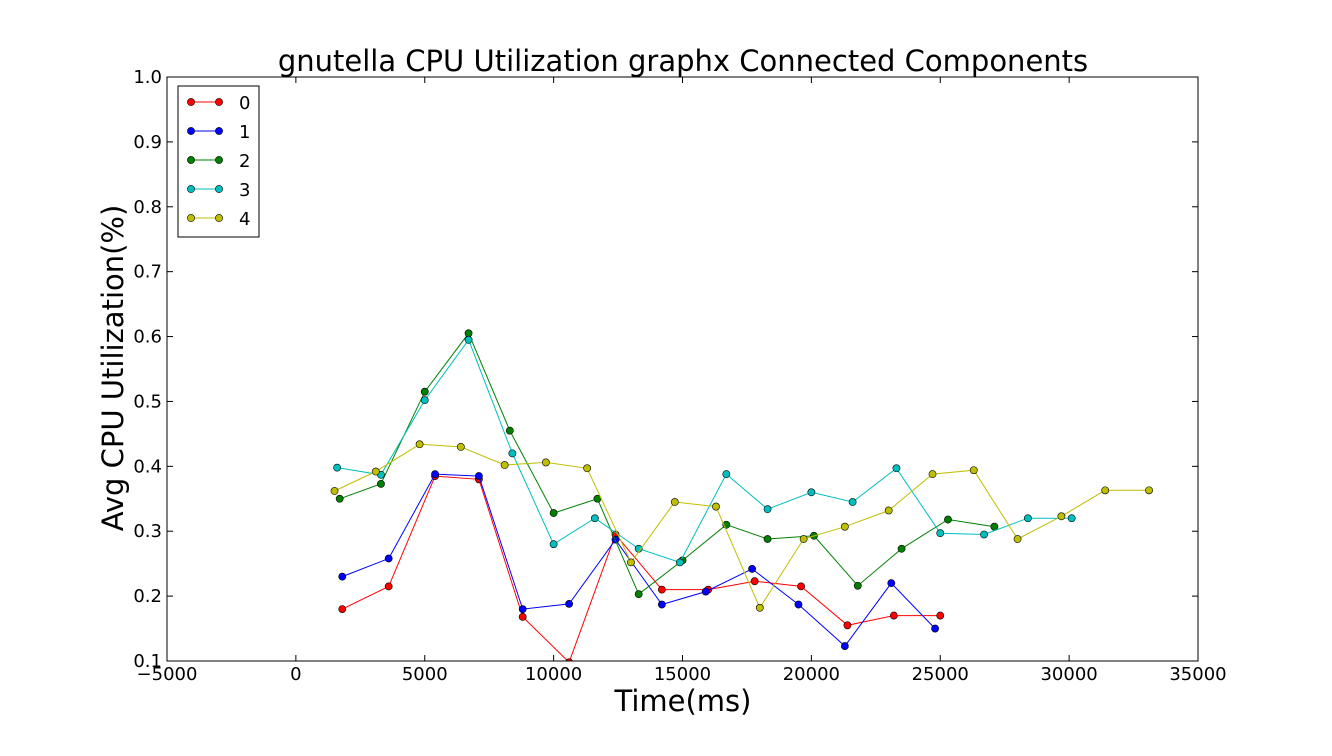 This screenshot has height=756, width=1332. I want to click on x-tick-label: 5000, so click(425, 674).